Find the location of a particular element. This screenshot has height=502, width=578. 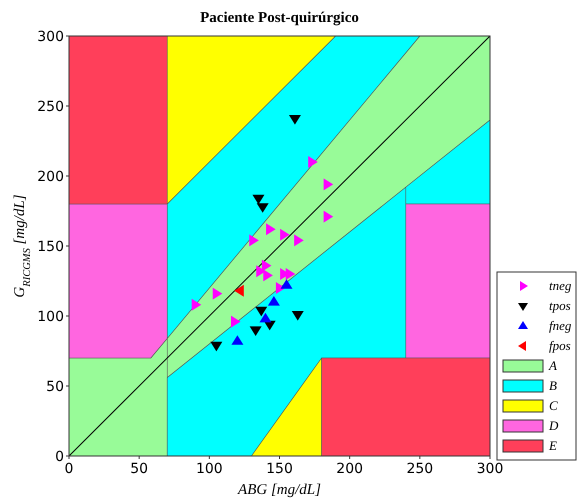

y-tick-label: 50 is located at coordinates (55, 387).